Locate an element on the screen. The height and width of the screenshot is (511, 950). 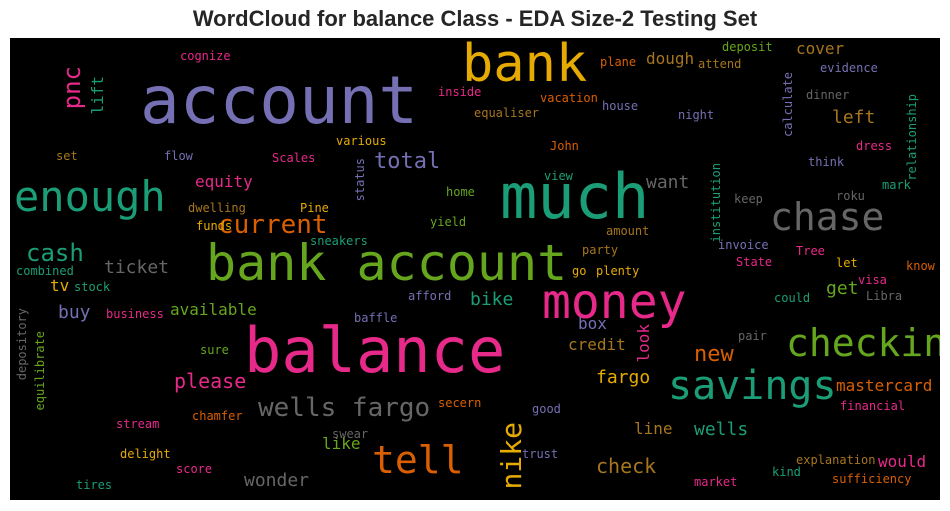
word-dwelling: dwelling is located at coordinates (217, 208).